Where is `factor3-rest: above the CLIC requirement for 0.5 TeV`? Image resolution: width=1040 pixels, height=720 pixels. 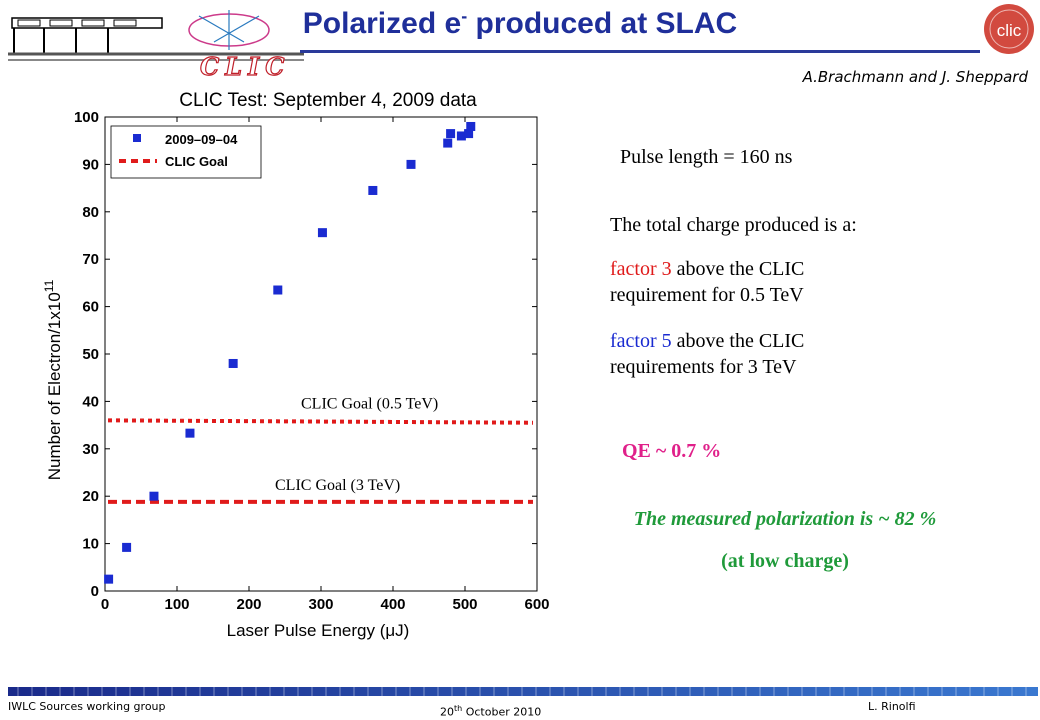 factor3-rest: above the CLIC requirement for 0.5 TeV is located at coordinates (707, 282).